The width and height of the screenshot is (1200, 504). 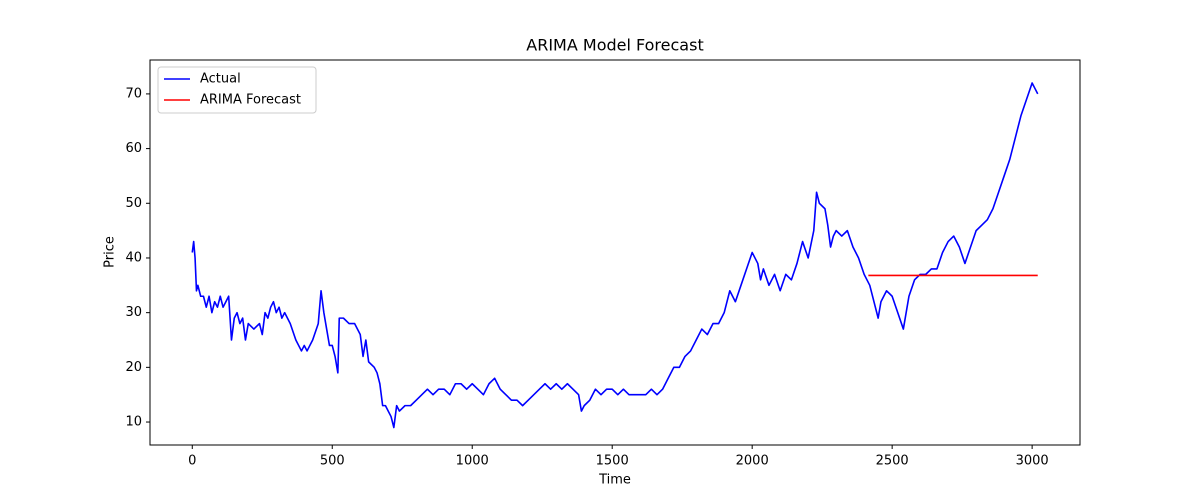 What do you see at coordinates (892, 461) in the screenshot?
I see `x-tick-label: 2500` at bounding box center [892, 461].